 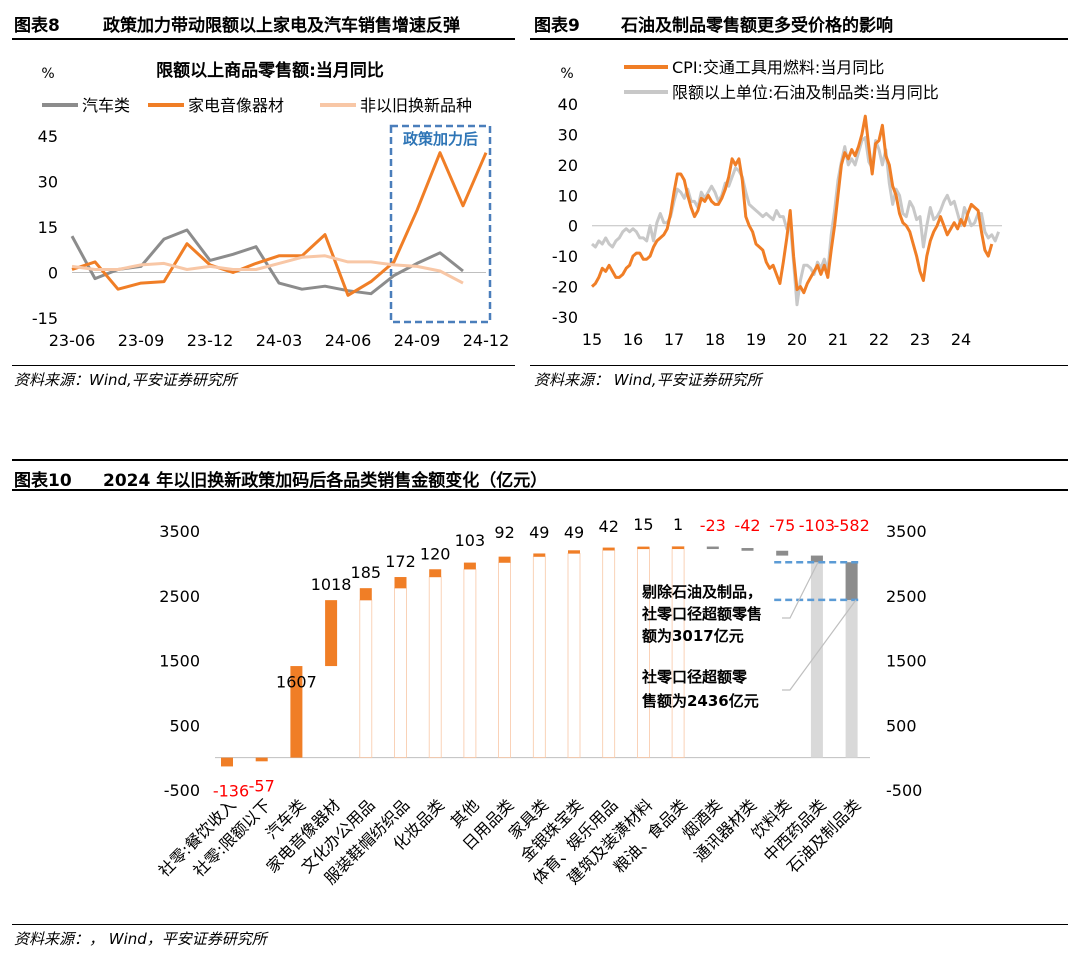 What do you see at coordinates (486, 340) in the screenshot?
I see `c8-xtick: 24-12` at bounding box center [486, 340].